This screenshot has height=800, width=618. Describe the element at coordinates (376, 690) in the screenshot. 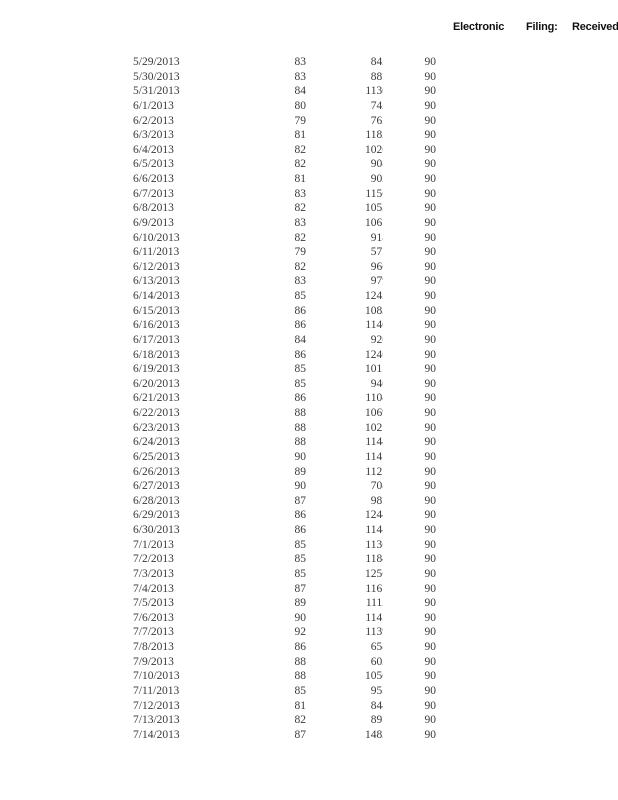

I see `cell-value-2: 955` at that location.